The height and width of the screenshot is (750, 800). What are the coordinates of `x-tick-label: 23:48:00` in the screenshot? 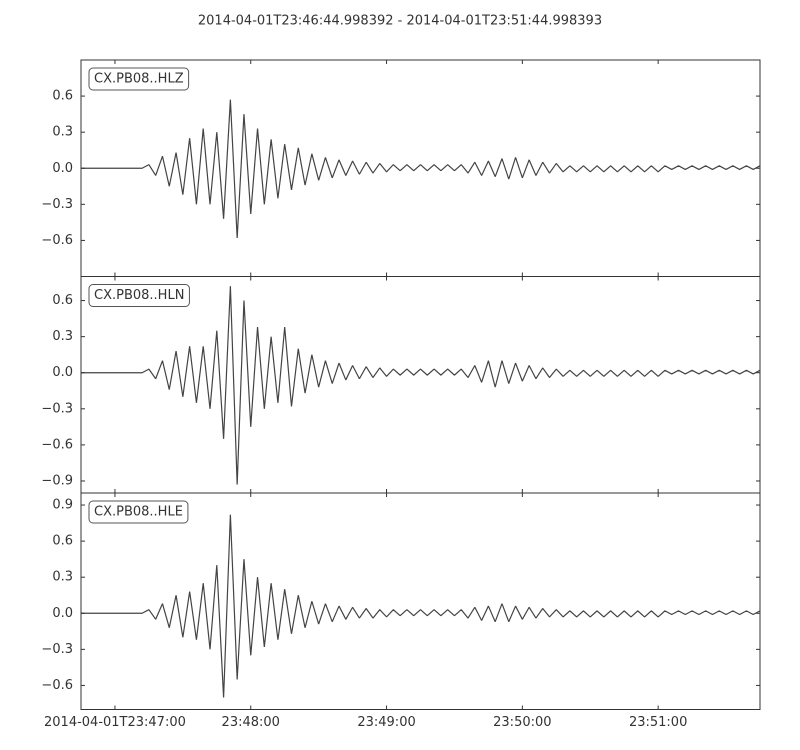 It's located at (251, 722).